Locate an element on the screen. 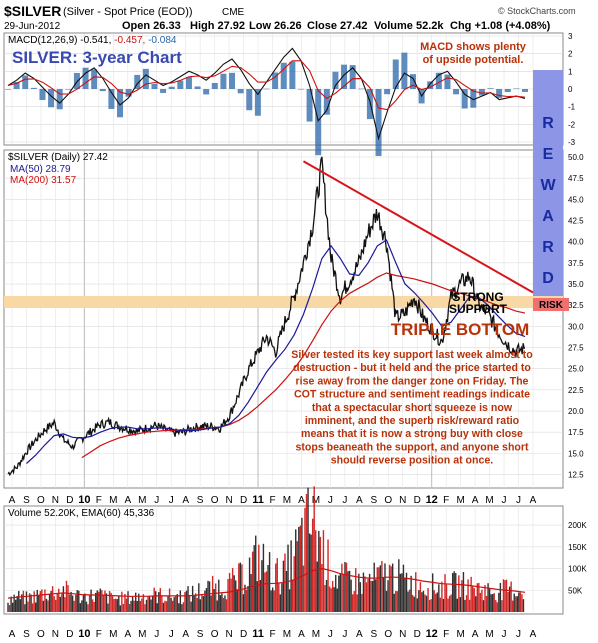  reward-letter: R is located at coordinates (548, 123).